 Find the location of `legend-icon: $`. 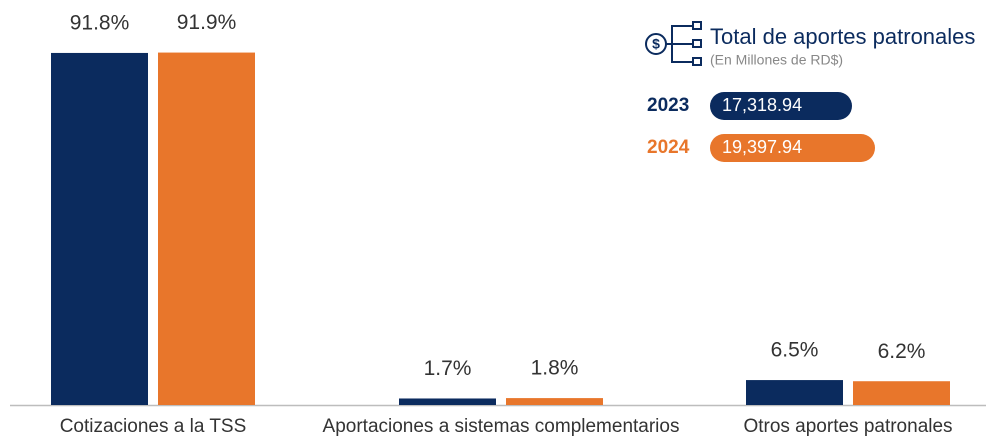

legend-icon: $ is located at coordinates (673, 43).